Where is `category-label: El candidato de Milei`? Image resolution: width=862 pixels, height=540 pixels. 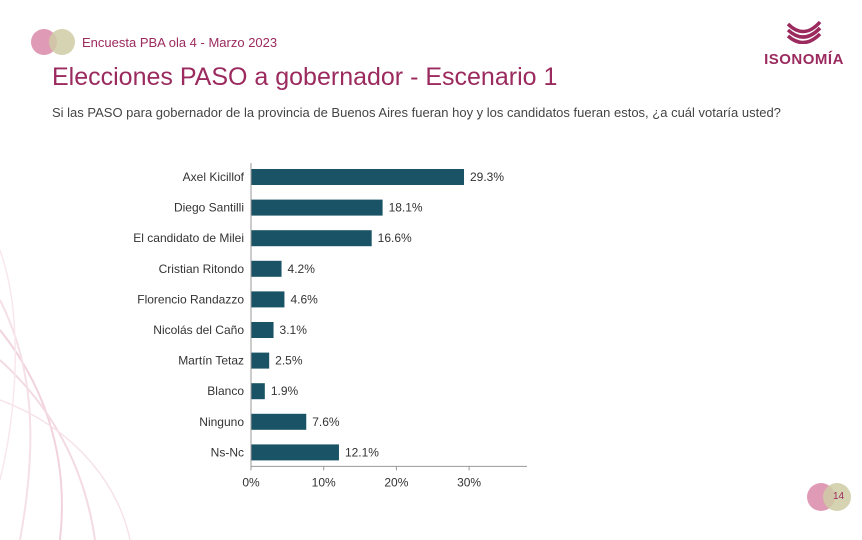
category-label: El candidato de Milei is located at coordinates (188, 238).